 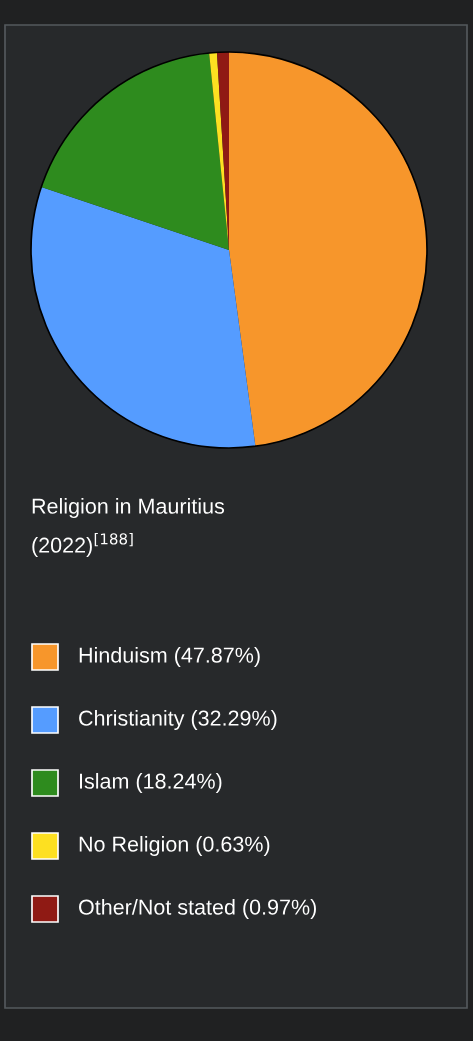 I want to click on legend-label: Christianity (32.29%), so click(x=178, y=720).